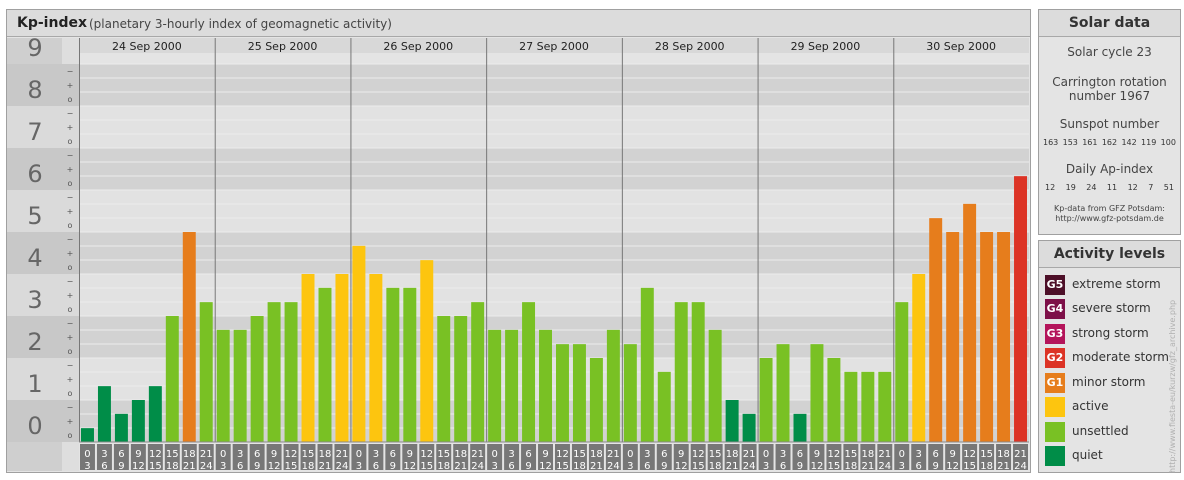 The width and height of the screenshot is (1184, 480). Describe the element at coordinates (34, 90) in the screenshot. I see `y-tick-label: 8` at that location.